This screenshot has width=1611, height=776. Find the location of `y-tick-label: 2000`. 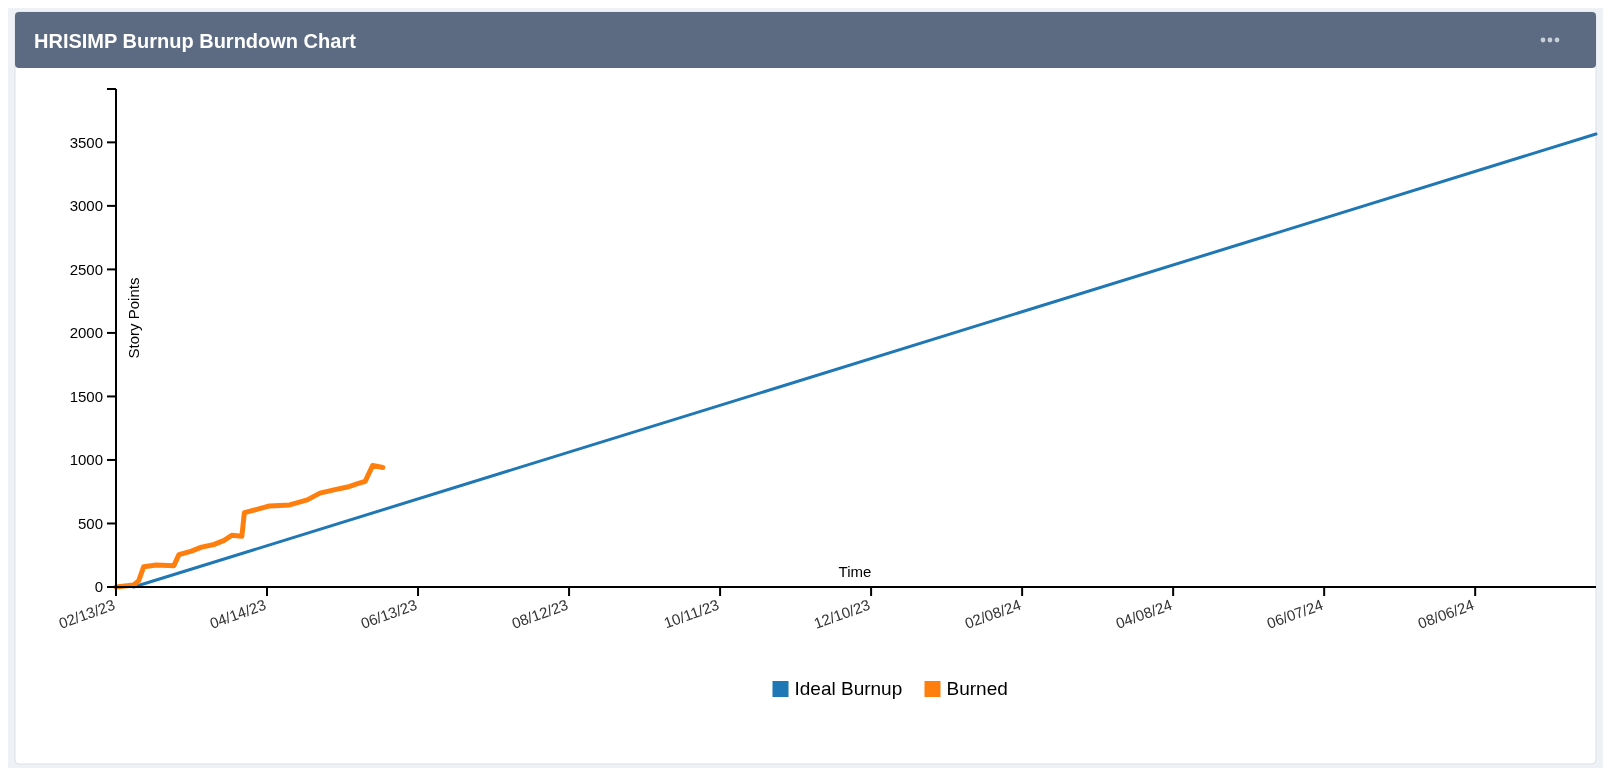

y-tick-label: 2000 is located at coordinates (86, 333).